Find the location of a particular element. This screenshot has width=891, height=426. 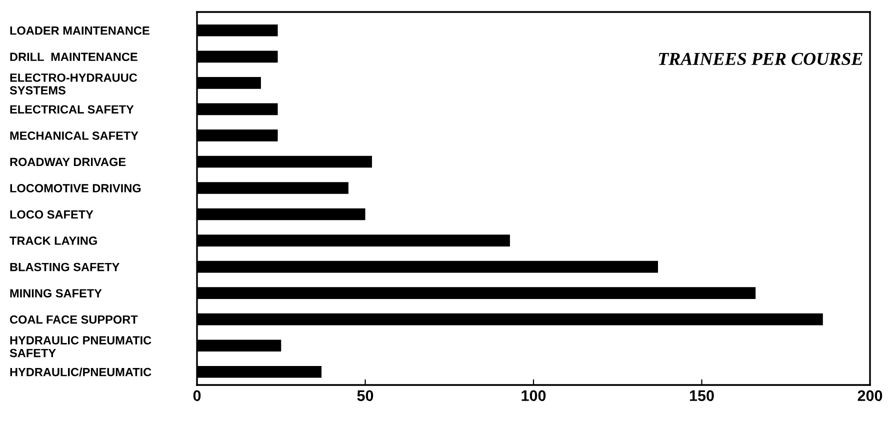

x-tick-label: 200 is located at coordinates (870, 396).